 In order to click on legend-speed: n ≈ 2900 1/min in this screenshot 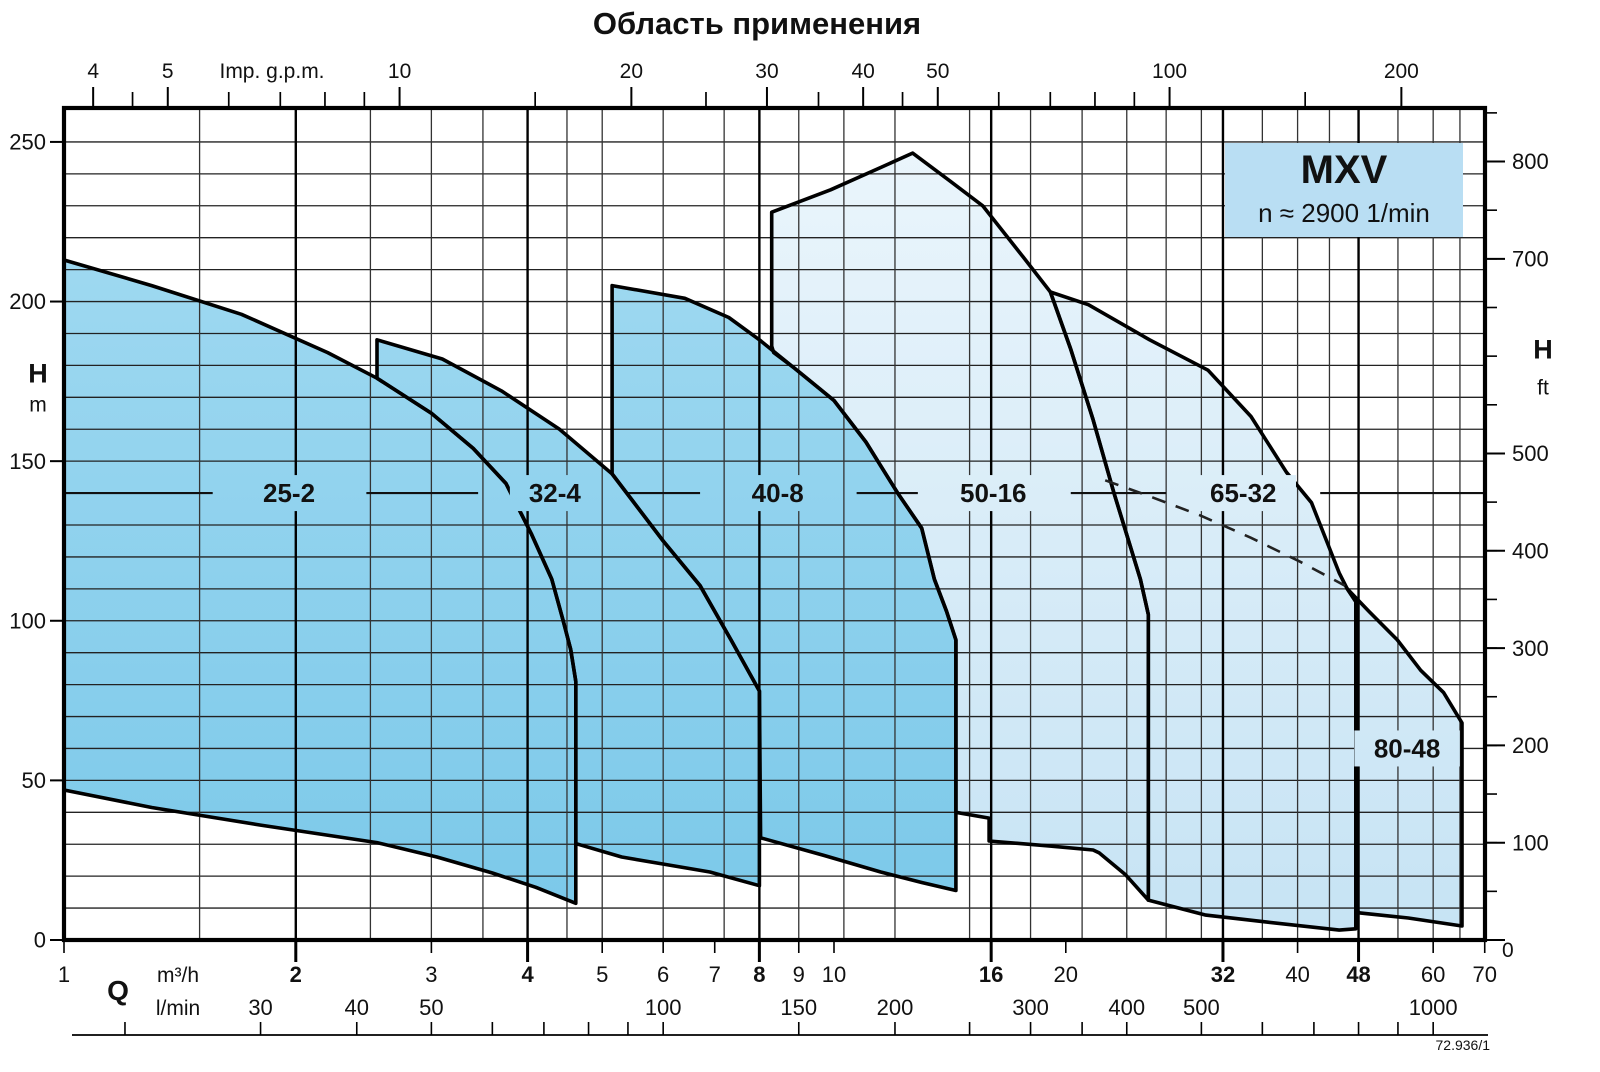, I will do `click(1344, 213)`.